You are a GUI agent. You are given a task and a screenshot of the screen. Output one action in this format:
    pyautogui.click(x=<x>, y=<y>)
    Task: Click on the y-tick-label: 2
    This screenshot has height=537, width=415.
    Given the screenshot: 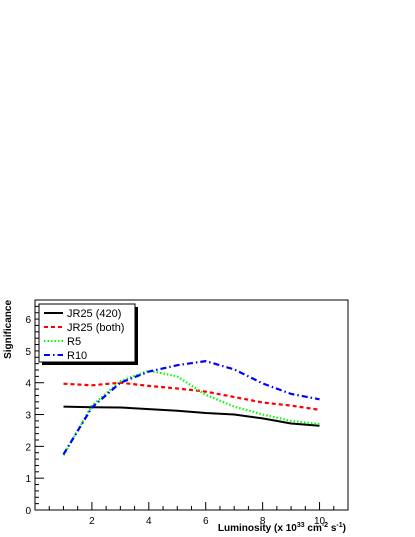 What is the action you would take?
    pyautogui.click(x=28, y=447)
    